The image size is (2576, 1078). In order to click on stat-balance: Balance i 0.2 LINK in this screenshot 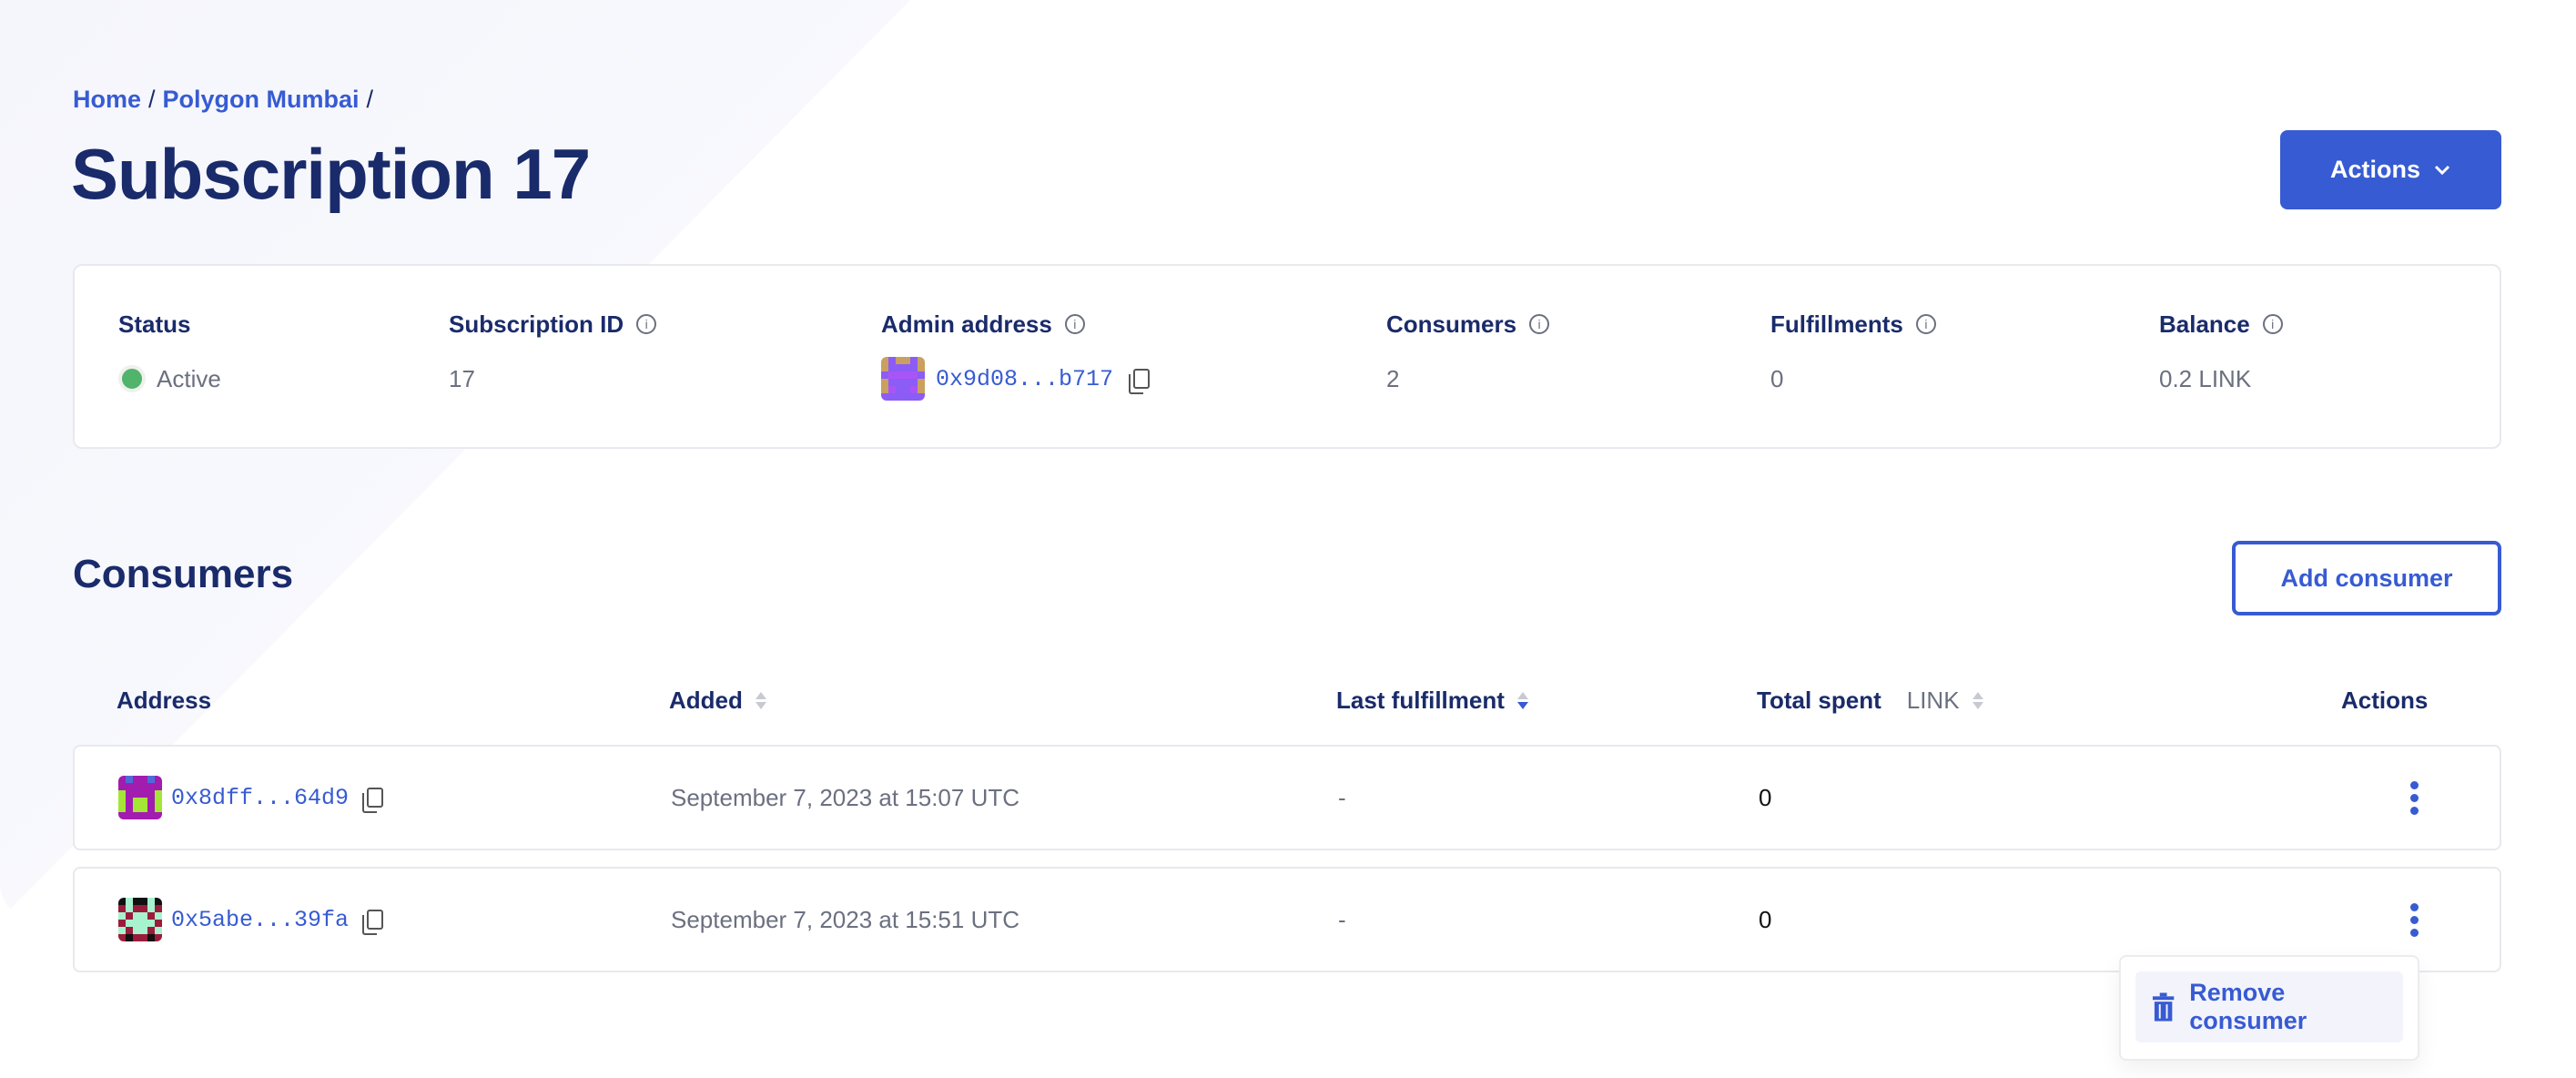, I will do `click(2221, 354)`.